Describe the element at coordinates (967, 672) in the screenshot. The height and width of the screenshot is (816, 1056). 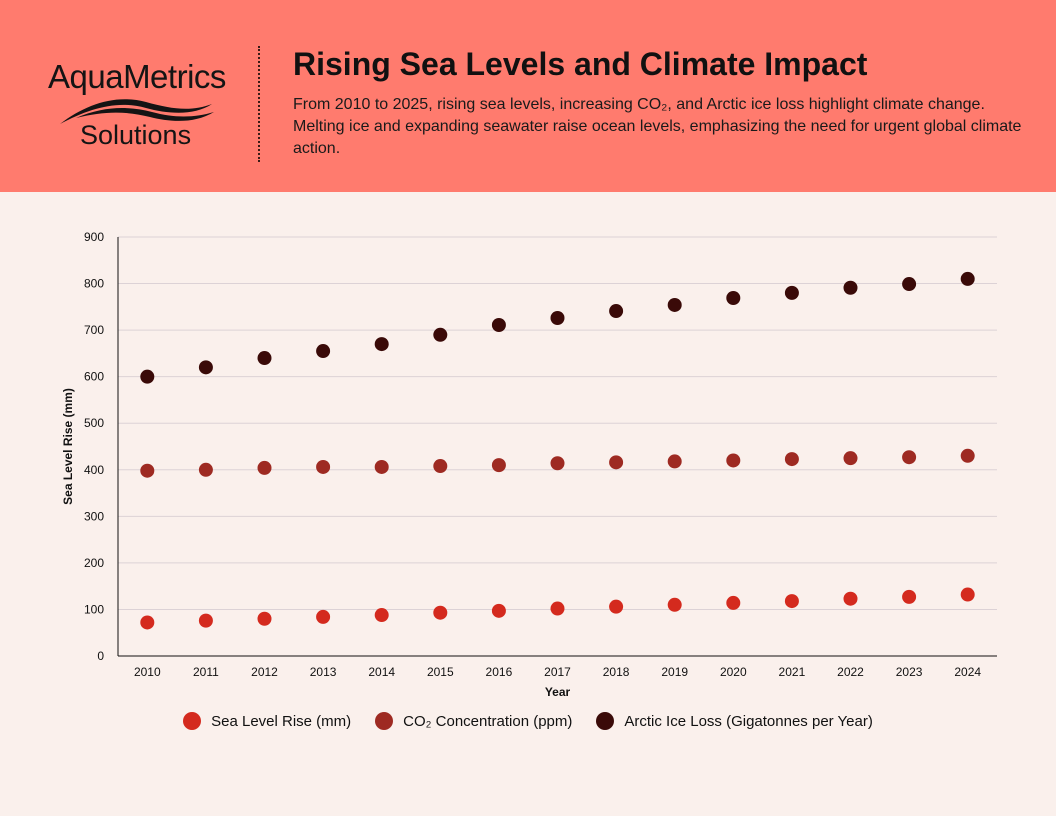
I see `x-tick-label: 2024` at that location.